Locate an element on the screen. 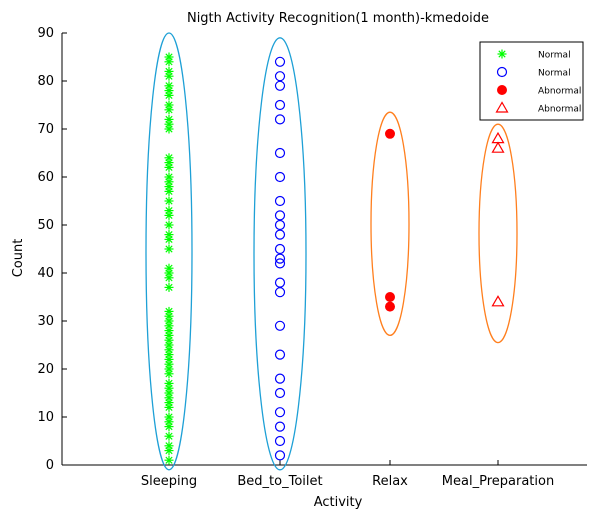 Image resolution: width=600 pixels, height=510 pixels. legend: Normal Normal Abnormal Abnormal is located at coordinates (531, 81).